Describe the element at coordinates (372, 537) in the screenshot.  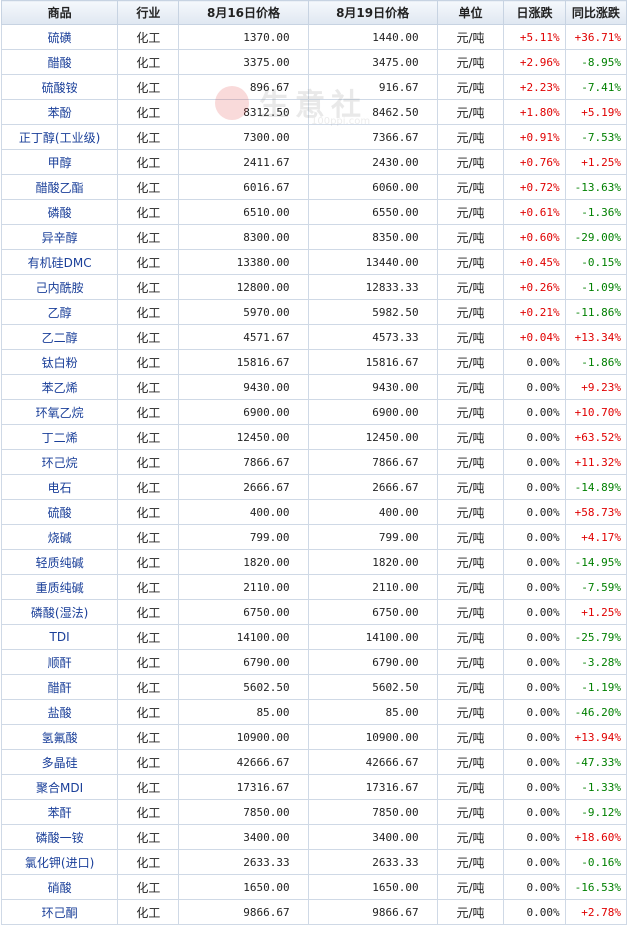
I see `price-curr-cell: 799.00` at that location.